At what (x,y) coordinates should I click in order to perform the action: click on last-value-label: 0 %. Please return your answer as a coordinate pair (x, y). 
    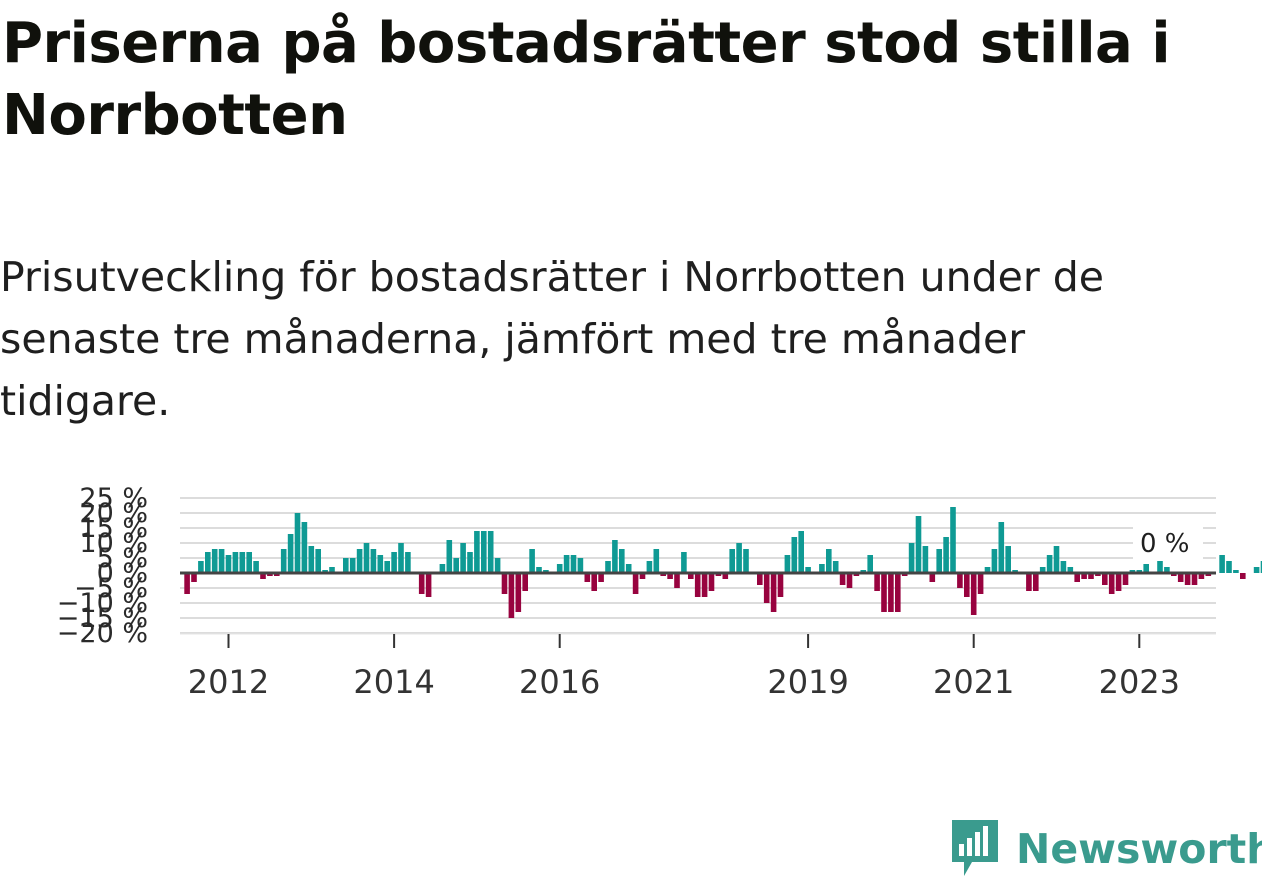
    Looking at the image, I should click on (1165, 544).